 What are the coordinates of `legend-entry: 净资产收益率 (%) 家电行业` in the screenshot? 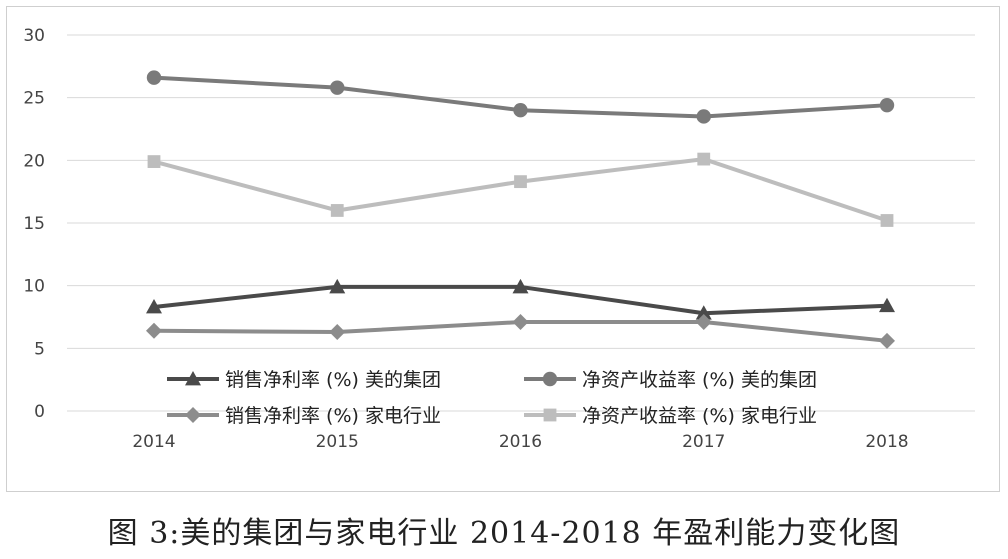 It's located at (670, 416).